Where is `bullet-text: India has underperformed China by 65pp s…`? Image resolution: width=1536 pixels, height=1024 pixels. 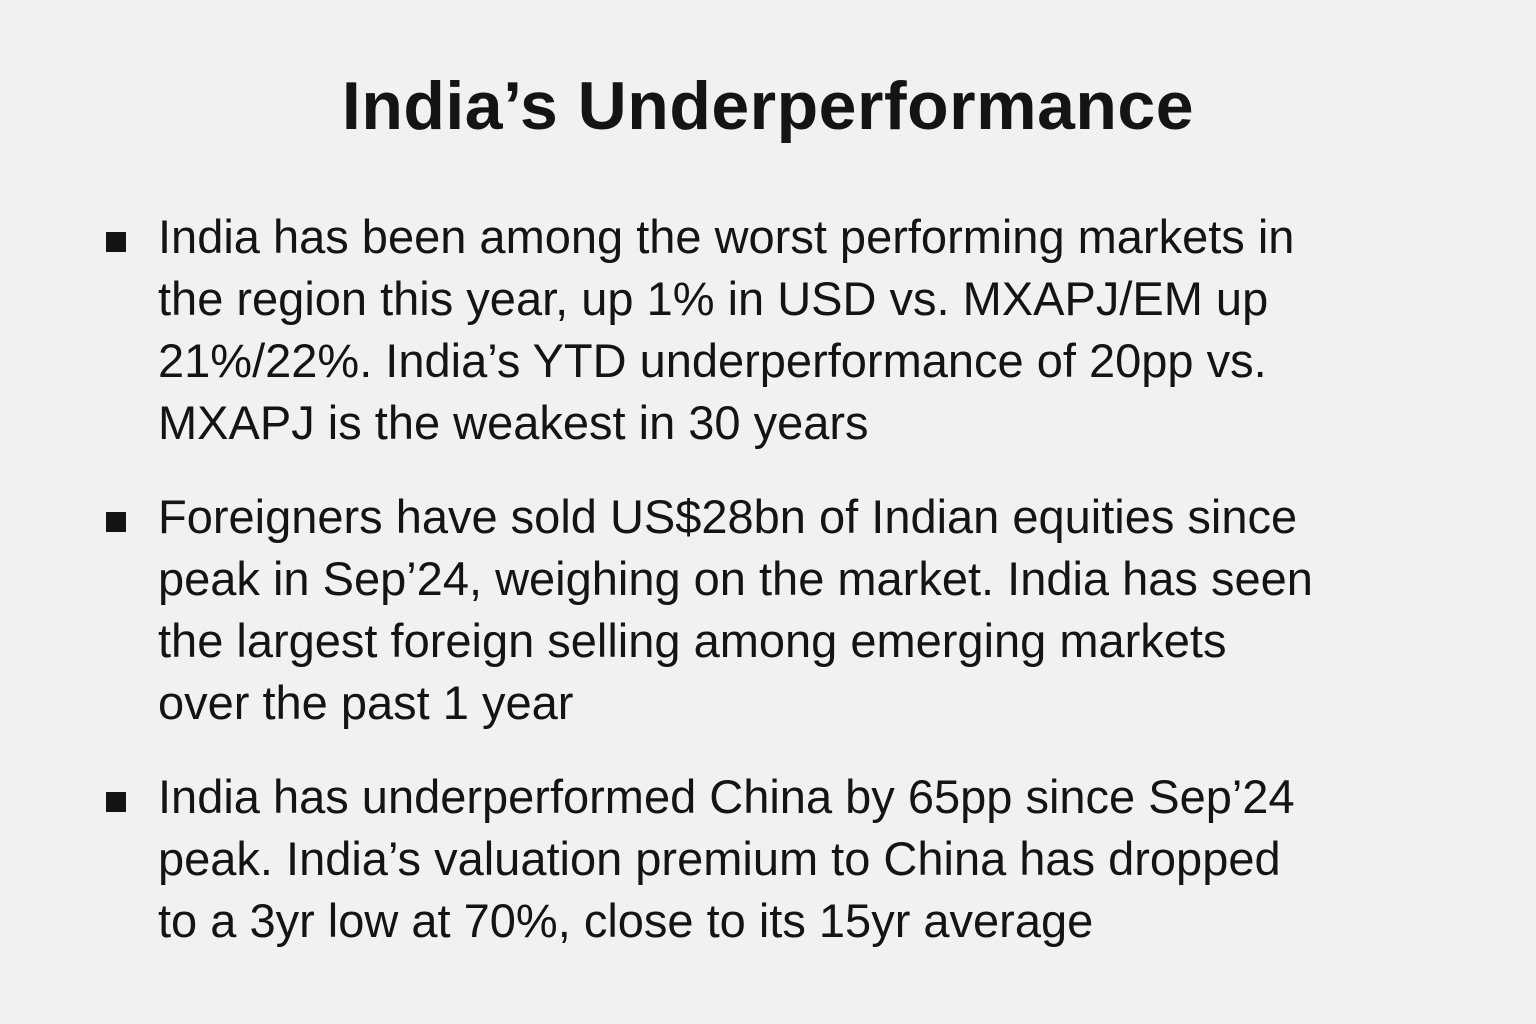
bullet-text: India has underperformed China by 65pp s… is located at coordinates (726, 858).